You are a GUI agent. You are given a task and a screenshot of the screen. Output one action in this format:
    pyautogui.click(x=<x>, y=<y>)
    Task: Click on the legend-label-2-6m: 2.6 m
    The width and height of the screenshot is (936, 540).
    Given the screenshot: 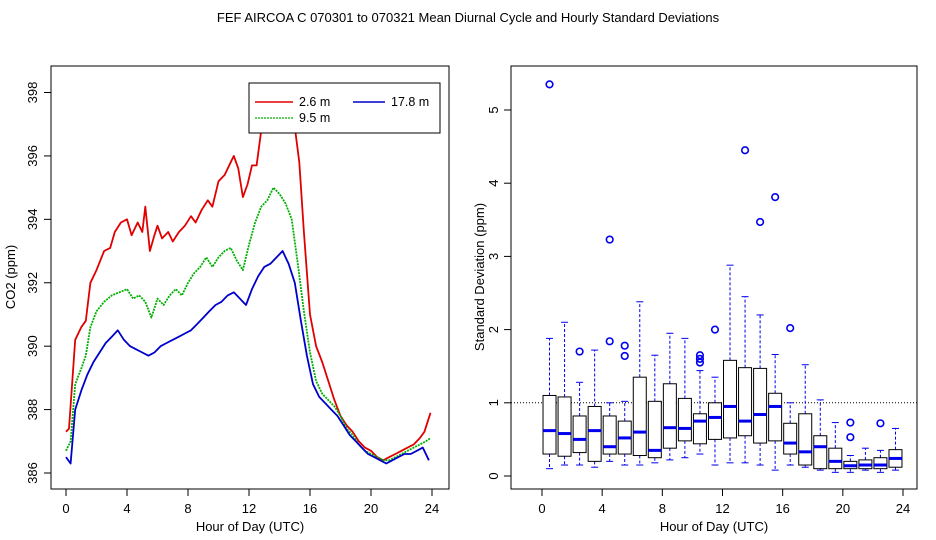 What is the action you would take?
    pyautogui.click(x=314, y=102)
    